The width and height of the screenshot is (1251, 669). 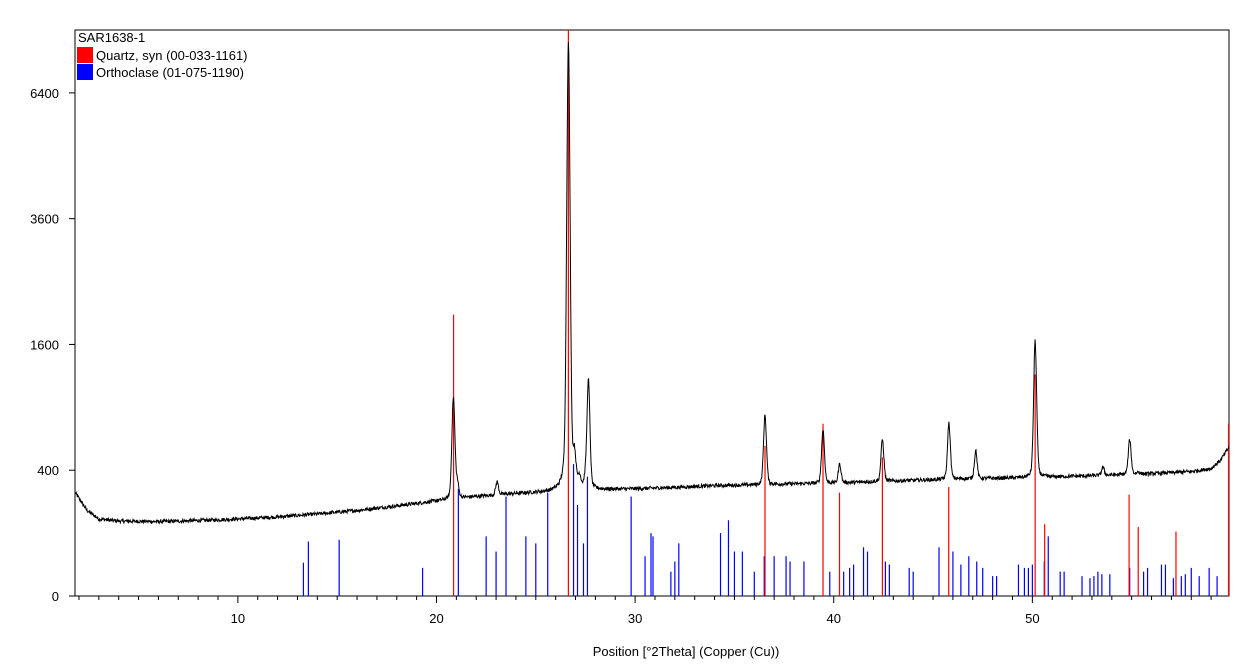 I want to click on y-tick-label: 6400, so click(x=44, y=93).